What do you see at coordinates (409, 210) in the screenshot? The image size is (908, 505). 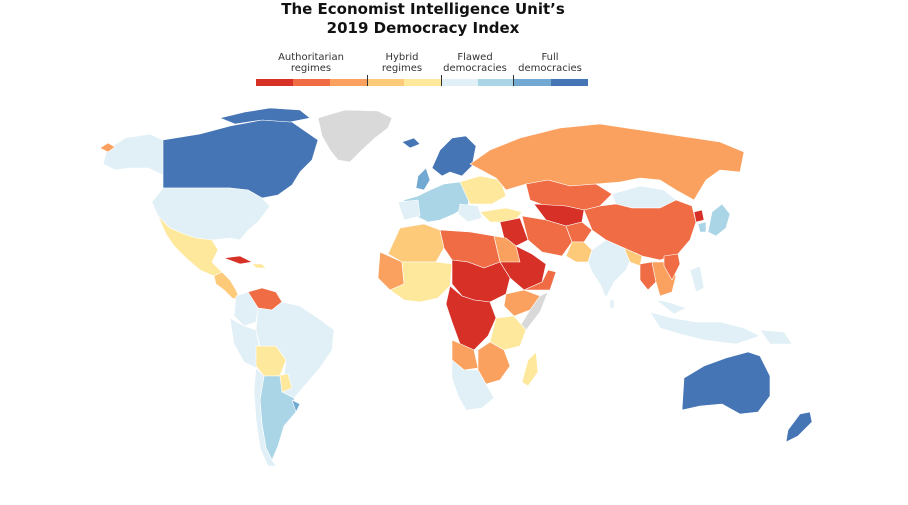 I see `iberia` at bounding box center [409, 210].